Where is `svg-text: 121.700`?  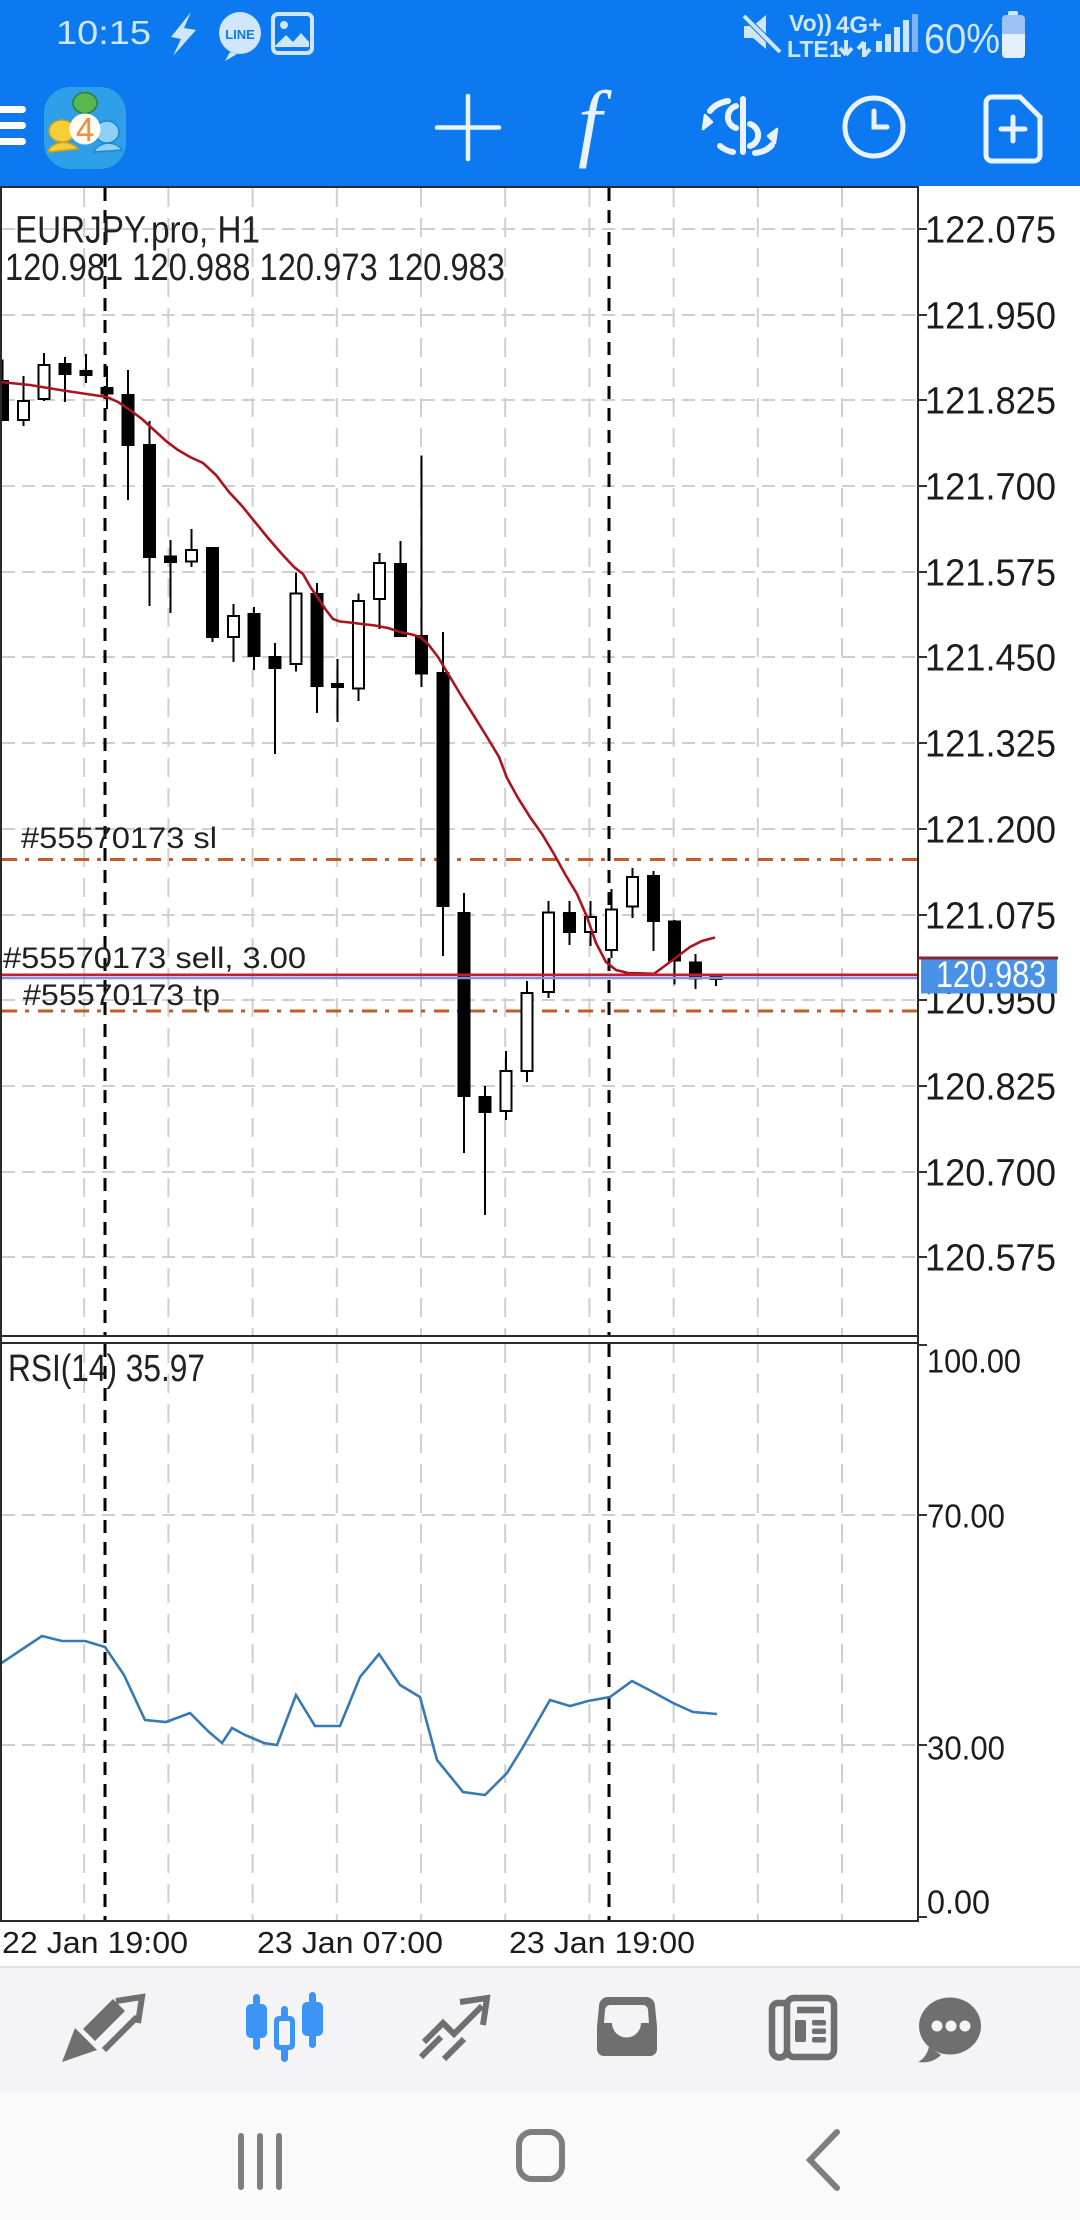 svg-text: 121.700 is located at coordinates (990, 488).